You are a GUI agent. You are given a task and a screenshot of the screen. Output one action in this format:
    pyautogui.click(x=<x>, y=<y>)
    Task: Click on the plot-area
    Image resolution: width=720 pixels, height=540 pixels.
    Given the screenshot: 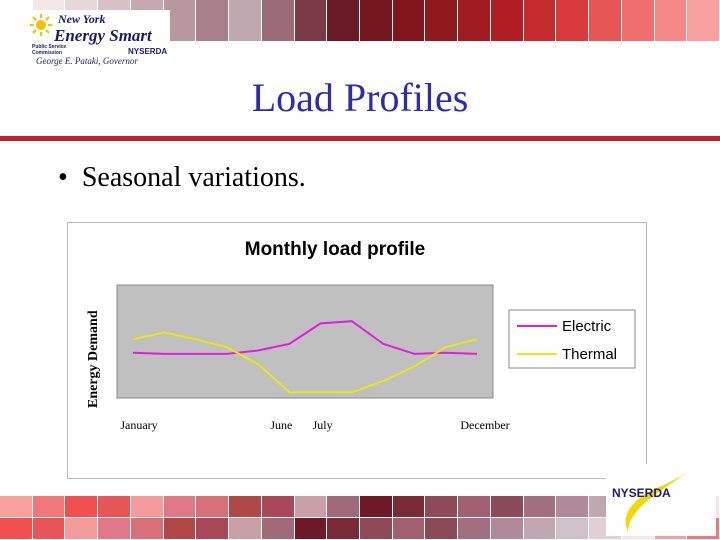 What is the action you would take?
    pyautogui.click(x=305, y=341)
    